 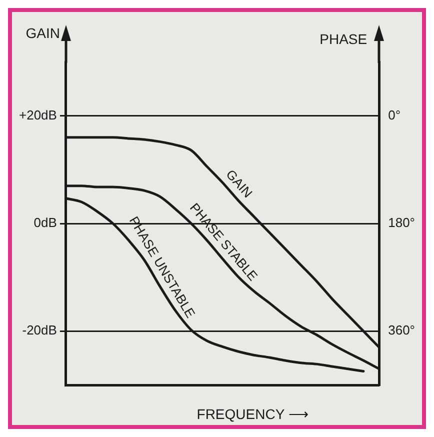 I want to click on y2-tick-label: 0°, so click(x=394, y=114).